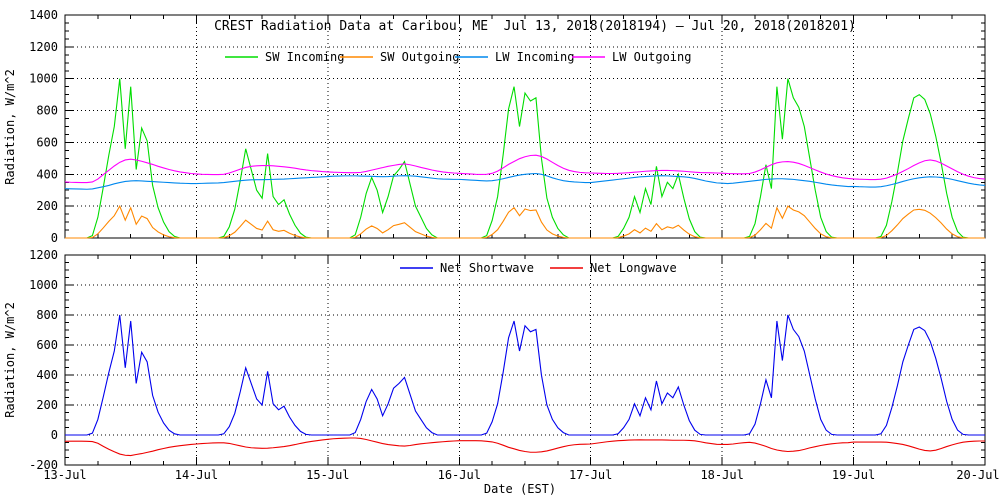  What do you see at coordinates (304, 57) in the screenshot?
I see `legend-label-sw-incoming: SW Incoming` at bounding box center [304, 57].